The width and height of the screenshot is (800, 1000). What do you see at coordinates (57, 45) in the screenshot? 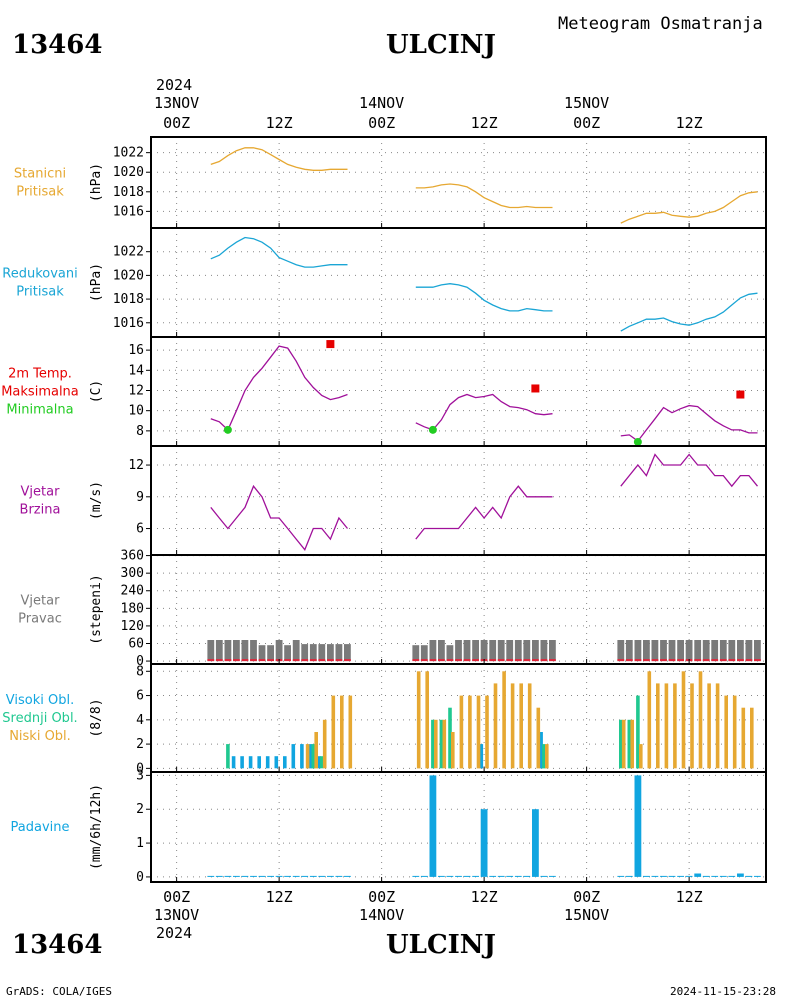
I see `header-station-id: 13464` at bounding box center [57, 45].